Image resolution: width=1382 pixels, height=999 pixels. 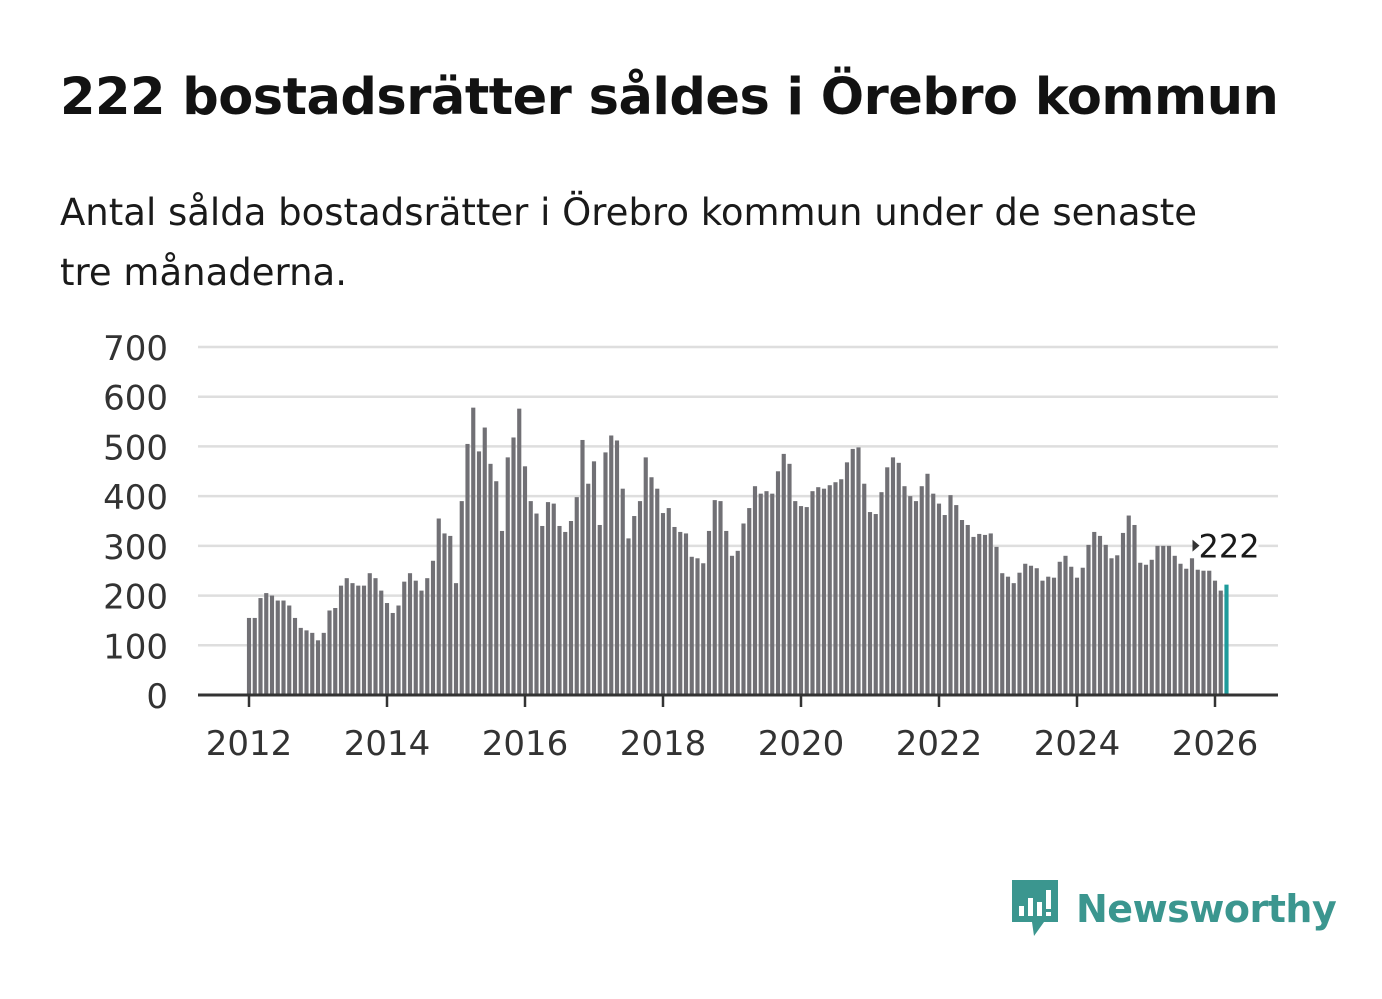 What do you see at coordinates (801, 744) in the screenshot?
I see `x-tick-label: 2020` at bounding box center [801, 744].